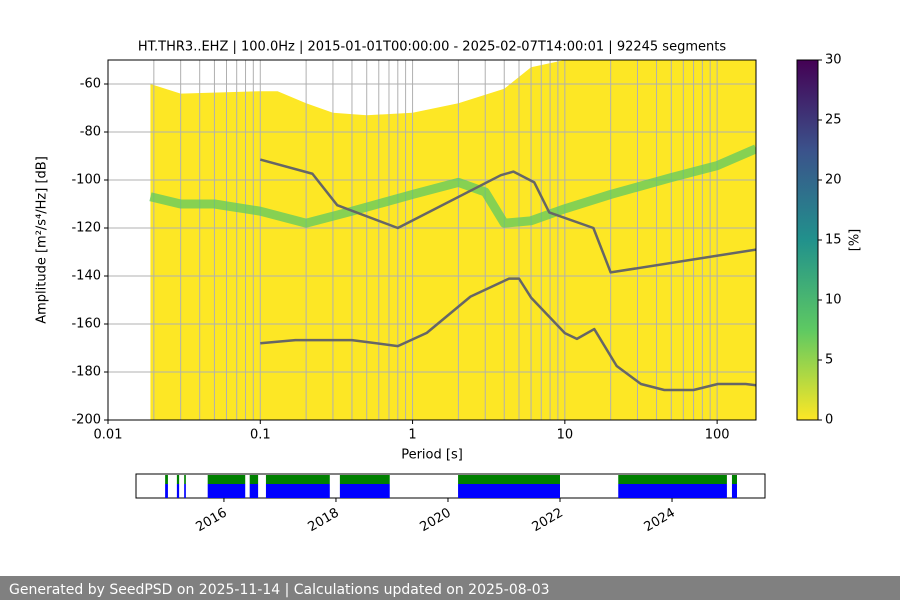 The width and height of the screenshot is (900, 600). What do you see at coordinates (432, 455) in the screenshot?
I see `x-axis-label: Period [s]` at bounding box center [432, 455].